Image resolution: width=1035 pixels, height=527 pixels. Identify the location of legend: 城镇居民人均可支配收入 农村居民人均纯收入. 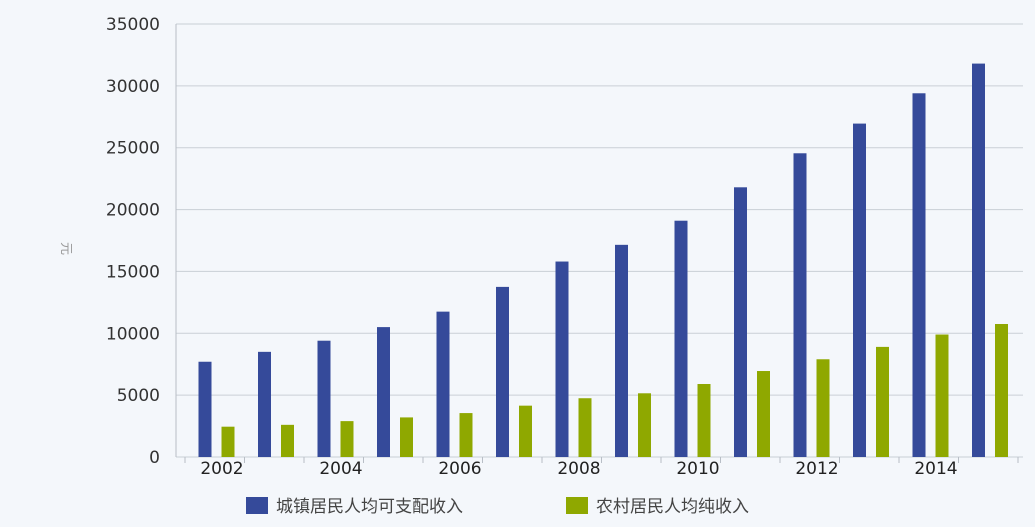
(497, 507).